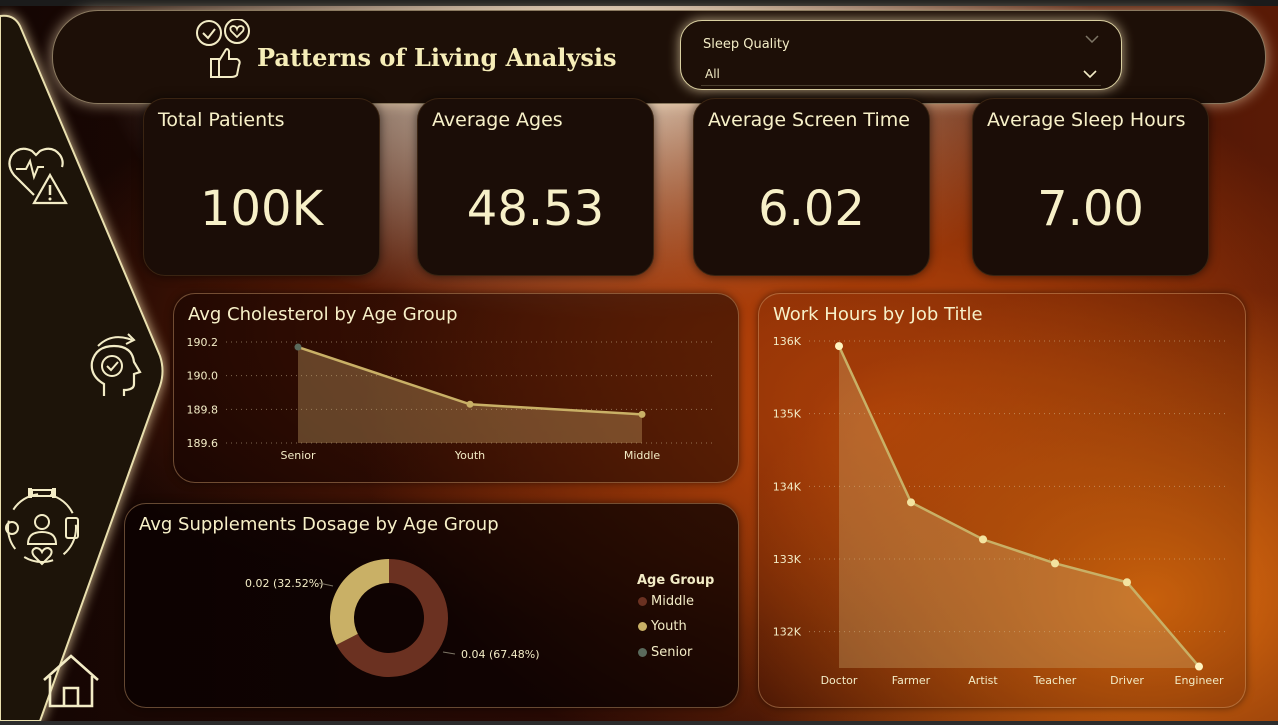 Image resolution: width=1278 pixels, height=725 pixels. Describe the element at coordinates (42, 528) in the screenshot. I see `fitness-wellbeing-icon` at that location.